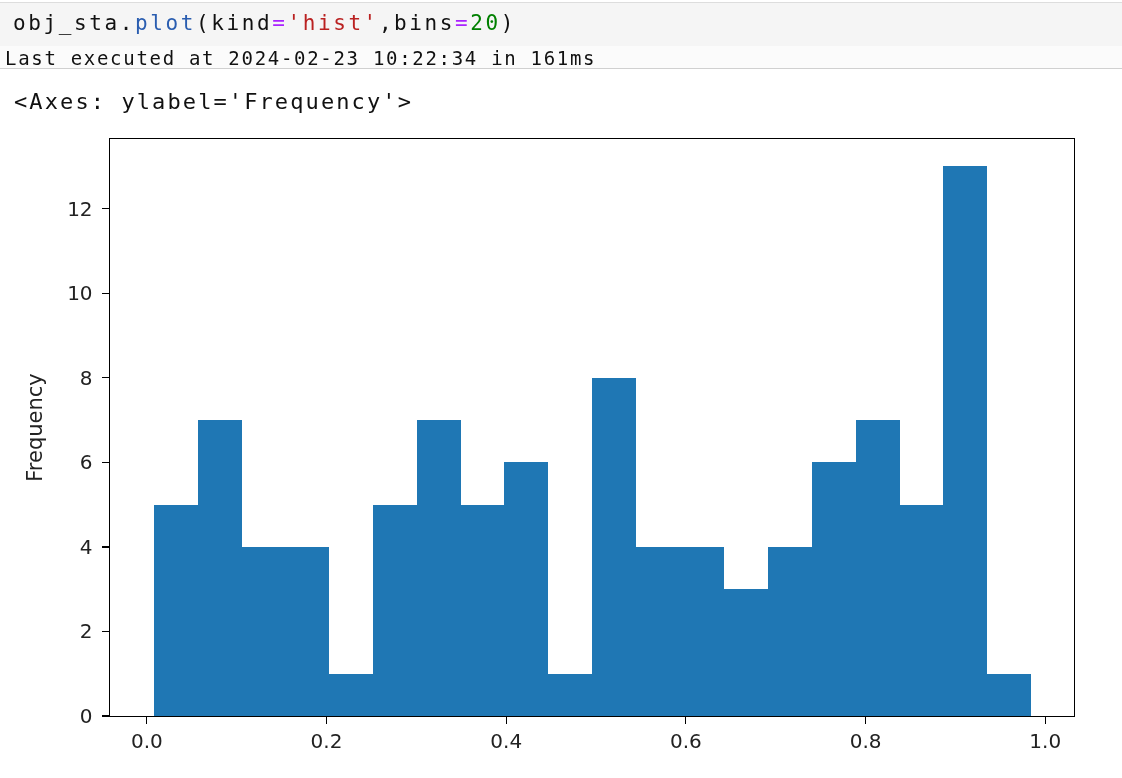  I want to click on text: <Axes: ylabel='Frequency'>, so click(213, 101).